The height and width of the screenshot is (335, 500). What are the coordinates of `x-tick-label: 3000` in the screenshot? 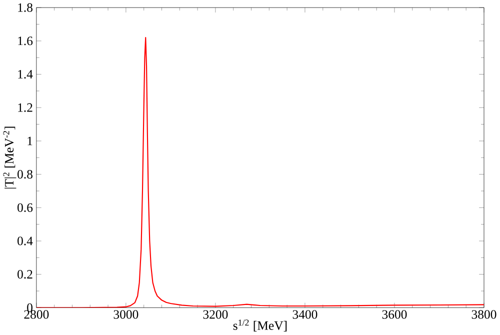 It's located at (126, 314).